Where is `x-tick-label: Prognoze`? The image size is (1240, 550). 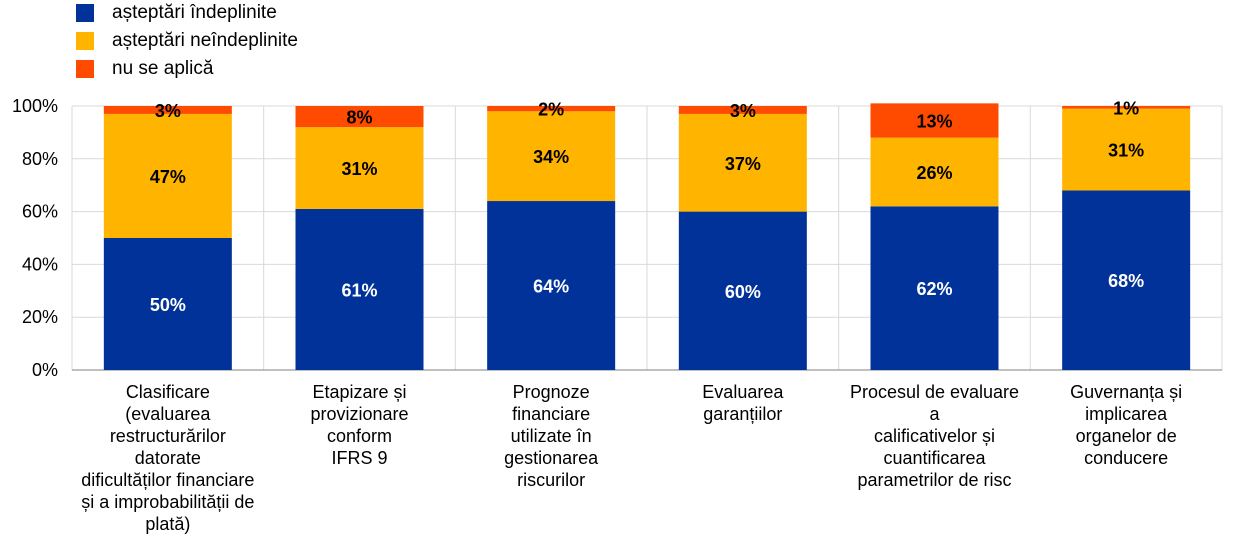
x-tick-label: Prognoze is located at coordinates (551, 392).